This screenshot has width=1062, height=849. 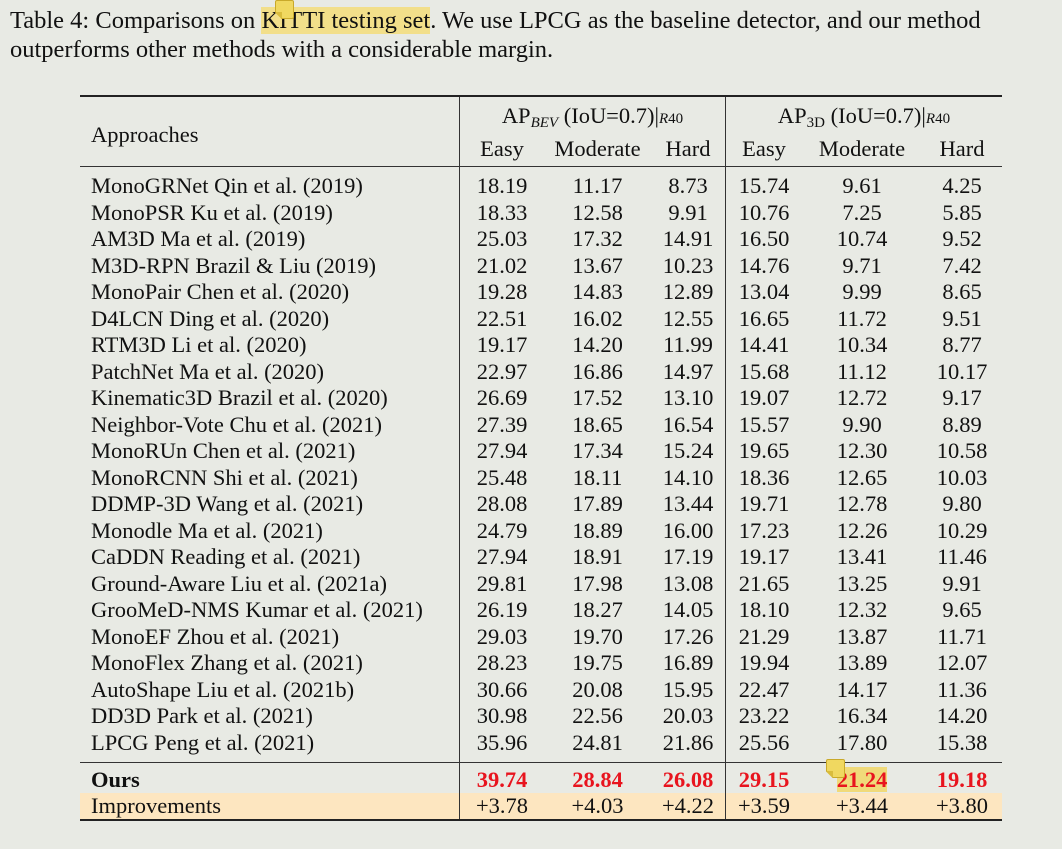 I want to click on approach-name: DD3D Park et al. (2021), so click(x=202, y=715).